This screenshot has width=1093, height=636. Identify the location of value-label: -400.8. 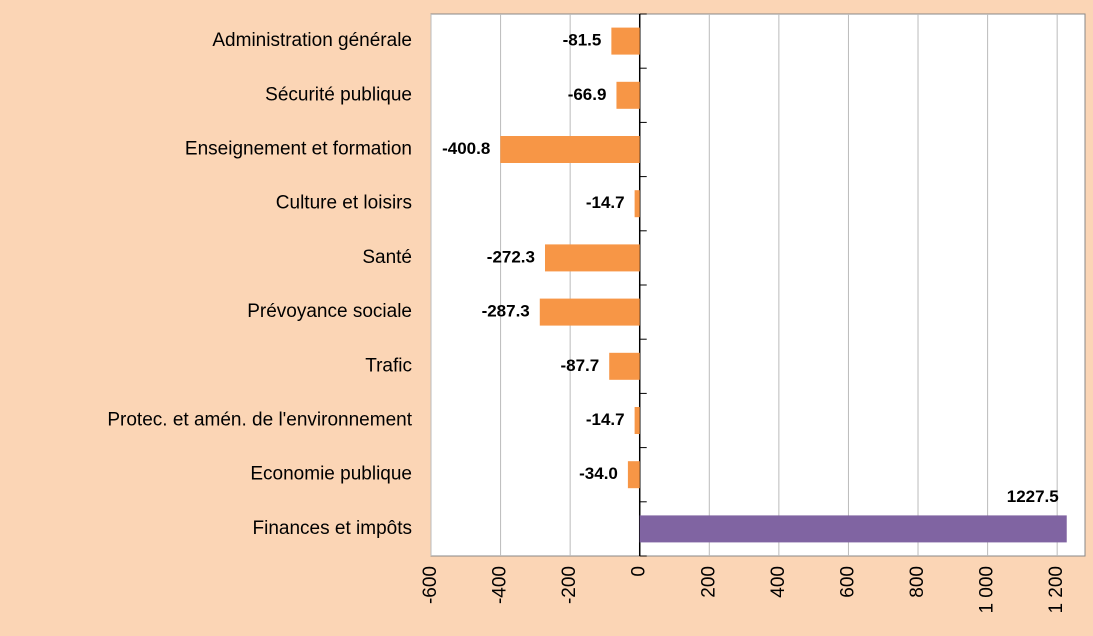
(466, 148).